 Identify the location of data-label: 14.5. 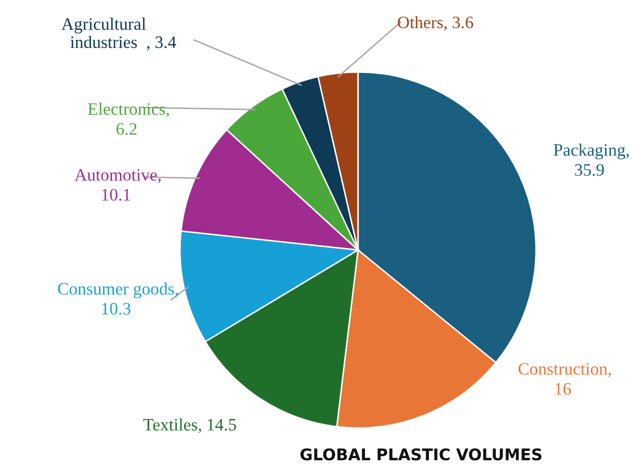
(222, 424).